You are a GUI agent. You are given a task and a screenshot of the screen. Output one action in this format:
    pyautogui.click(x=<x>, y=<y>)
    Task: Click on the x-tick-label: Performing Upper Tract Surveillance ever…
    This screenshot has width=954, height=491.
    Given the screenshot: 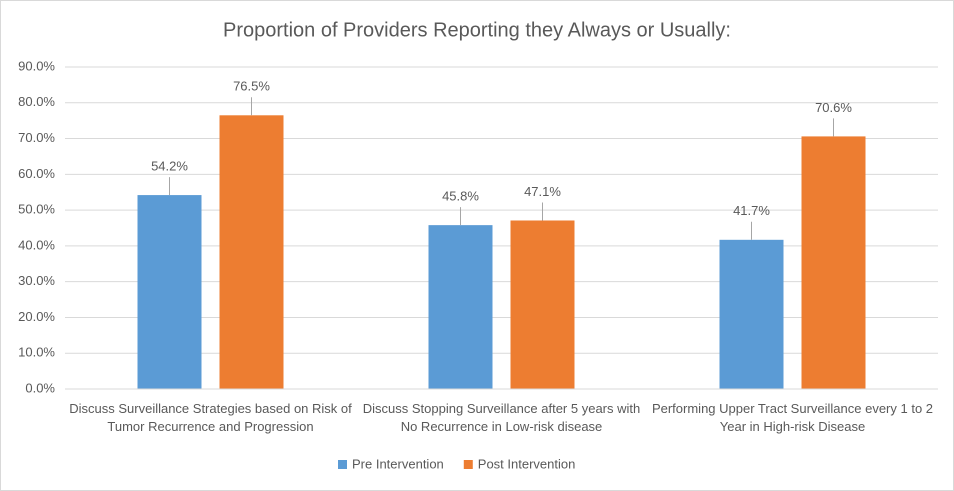 What is the action you would take?
    pyautogui.click(x=792, y=417)
    